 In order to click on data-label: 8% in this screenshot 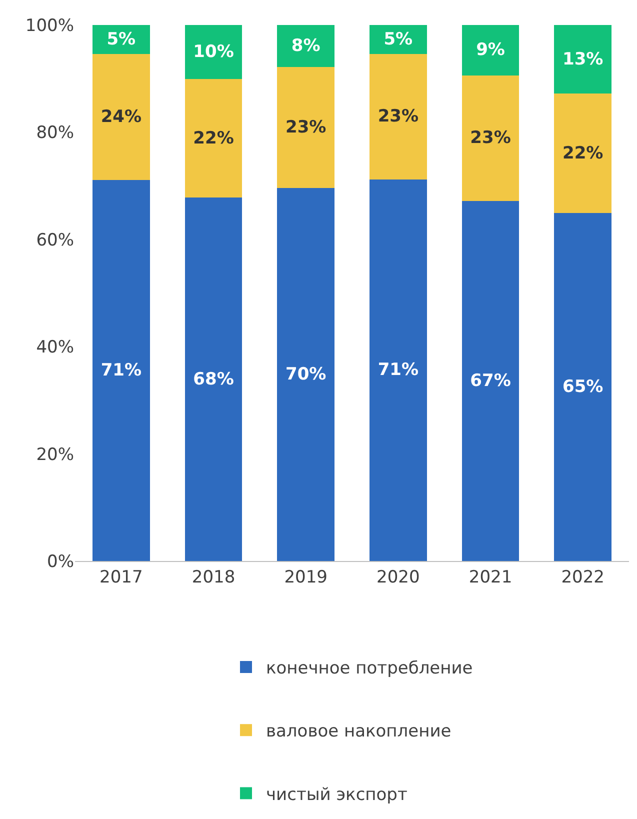, I will do `click(305, 46)`.